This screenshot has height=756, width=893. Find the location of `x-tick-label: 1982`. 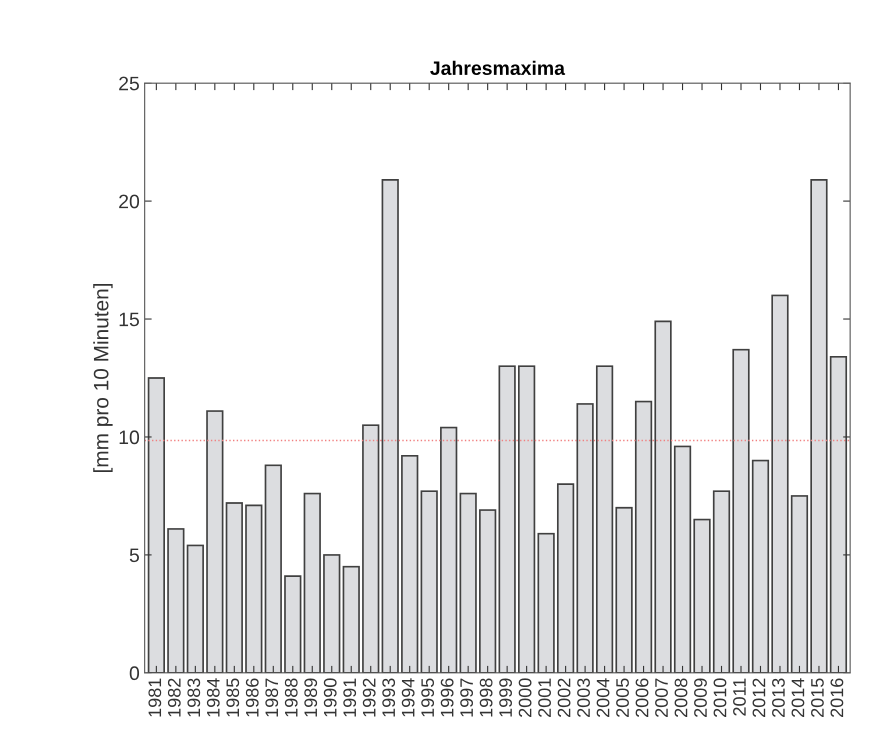

x-tick-label: 1982 is located at coordinates (174, 697).